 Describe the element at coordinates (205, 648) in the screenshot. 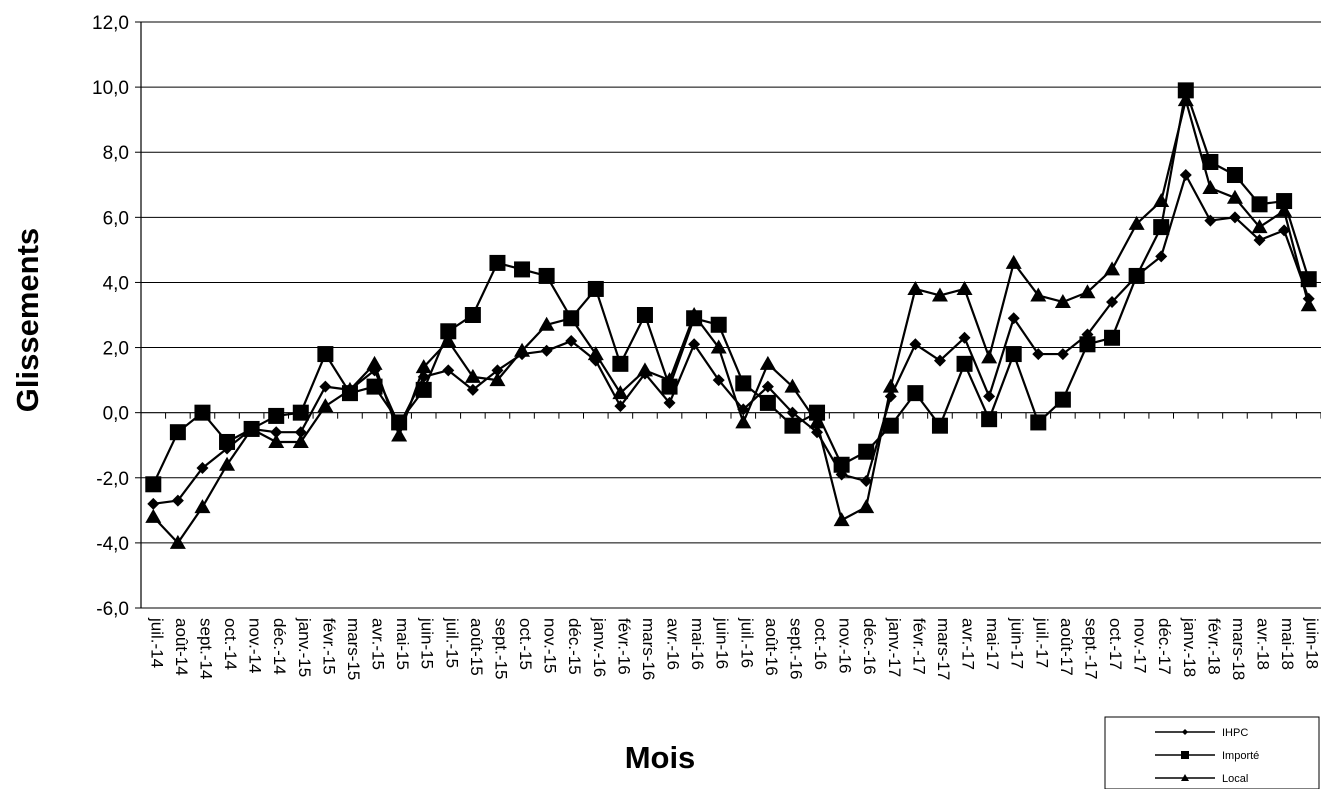

I see `x-tick-label: sept.-14` at that location.